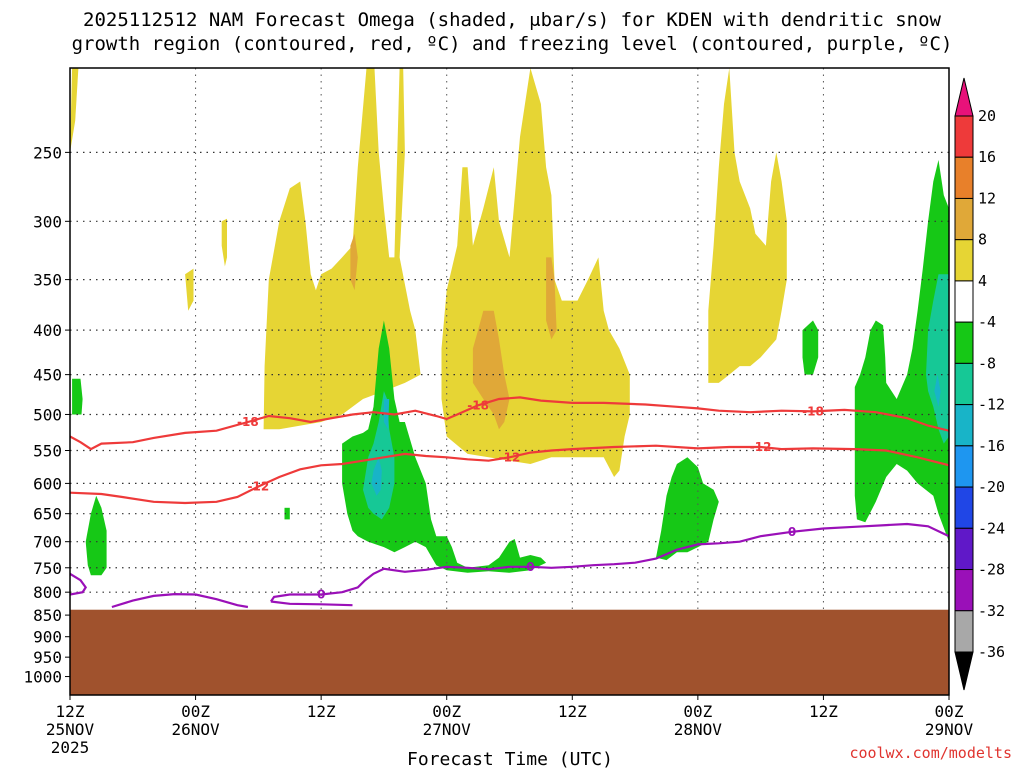 The image size is (1024, 768). What do you see at coordinates (979, 384) in the screenshot?
I see `colorbar: 20 16 12 8 4 -4 -8 -12 -16 -20 -24 -28 -32 -36` at bounding box center [979, 384].